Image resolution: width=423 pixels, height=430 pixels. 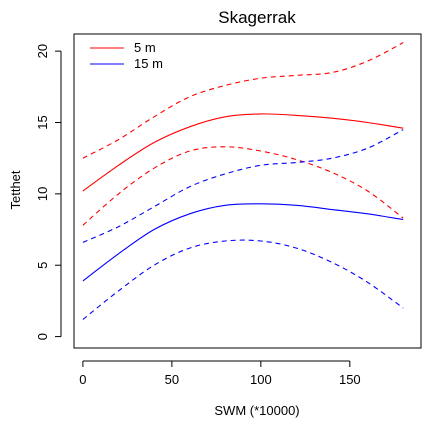 I want to click on x-tick-label-0: 0, so click(x=82, y=379).